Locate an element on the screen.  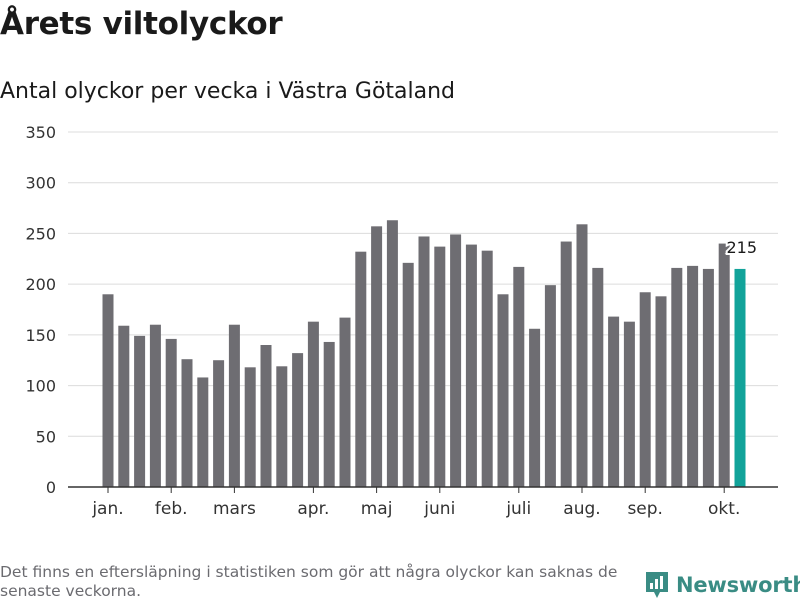
x-tick-label: juni is located at coordinates (439, 509).